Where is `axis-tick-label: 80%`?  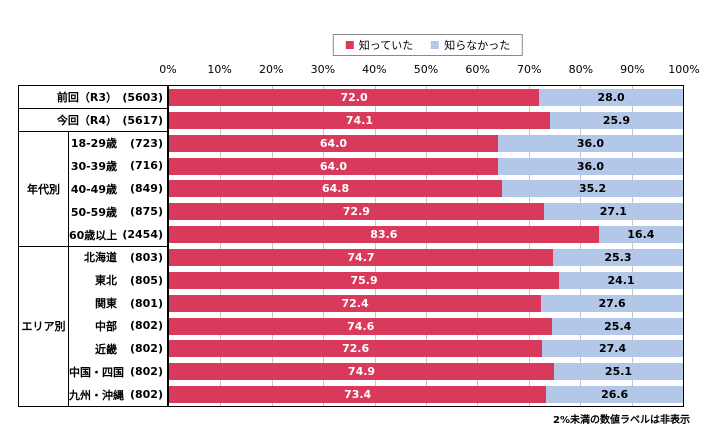 axis-tick-label: 80% is located at coordinates (581, 69).